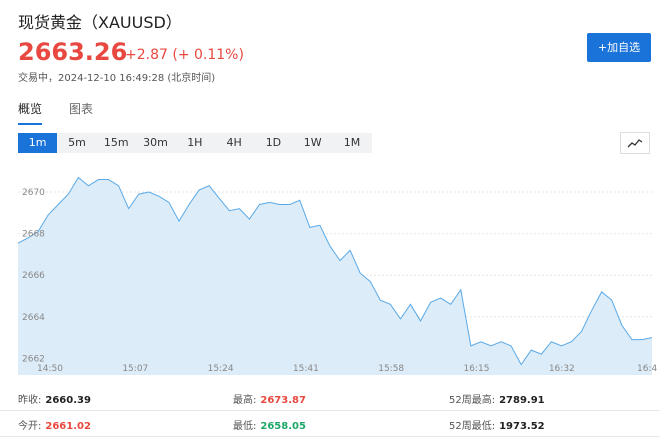  I want to click on stat: 最高: 2673.87, so click(269, 398).